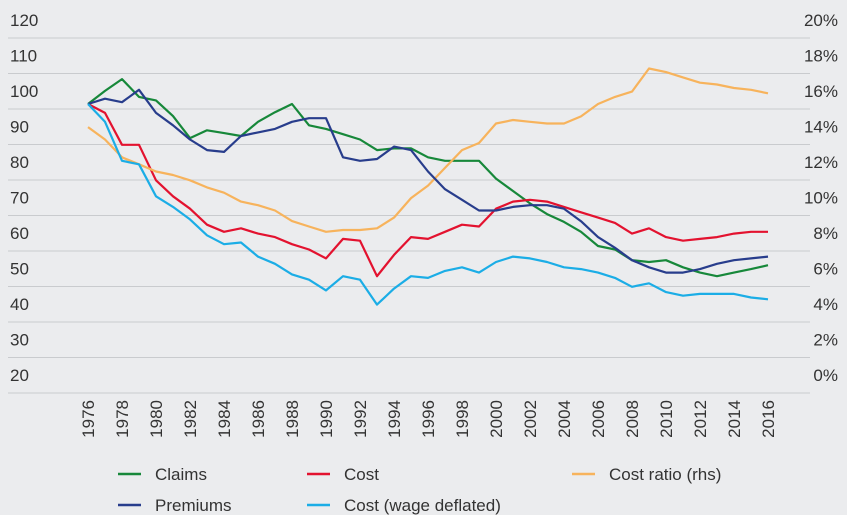 The width and height of the screenshot is (847, 515). I want to click on x-tick-label: 2014, so click(734, 419).